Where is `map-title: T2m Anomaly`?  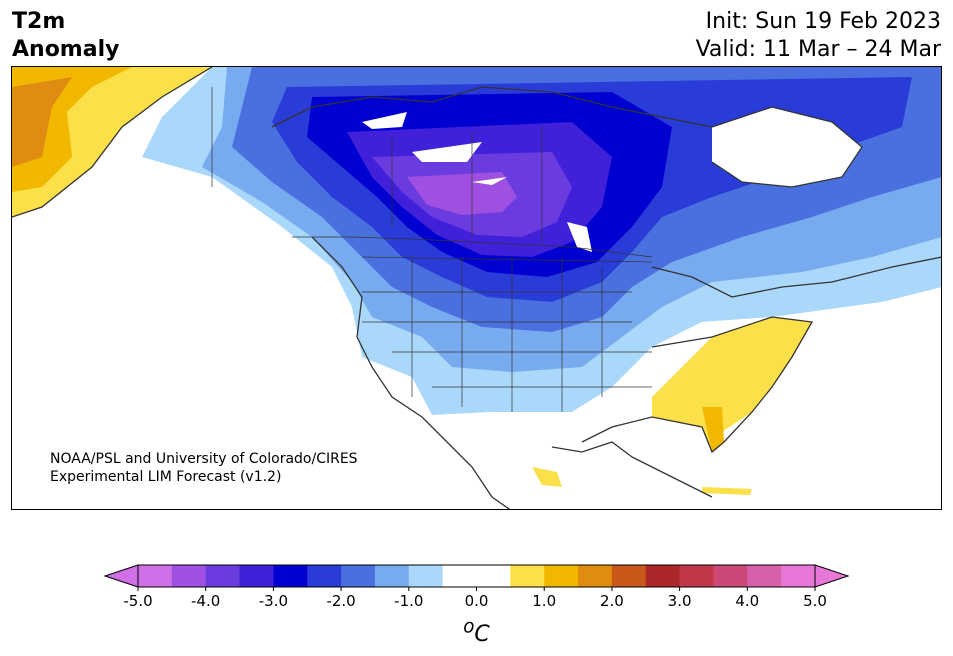 map-title: T2m Anomaly is located at coordinates (65, 36).